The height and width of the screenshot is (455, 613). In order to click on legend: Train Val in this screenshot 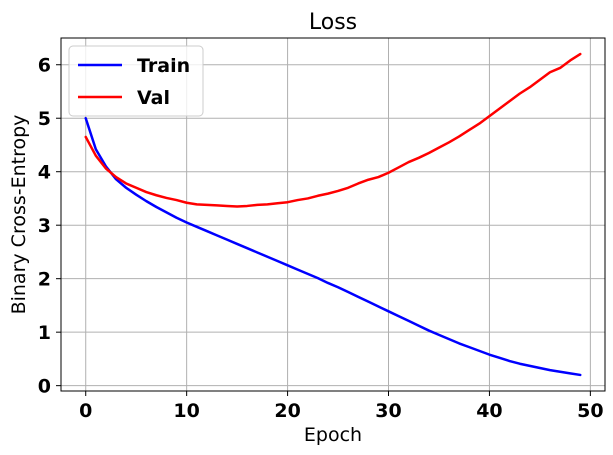, I will do `click(136, 81)`.